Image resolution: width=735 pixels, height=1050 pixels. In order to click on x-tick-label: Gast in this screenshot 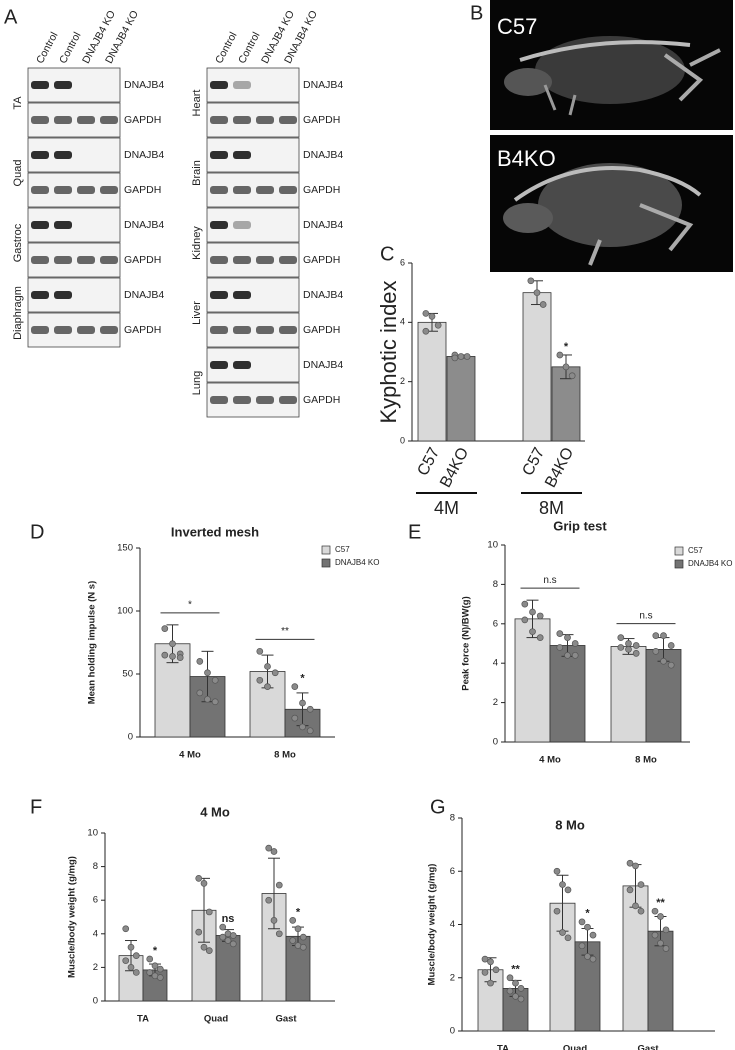, I will do `click(286, 1019)`.